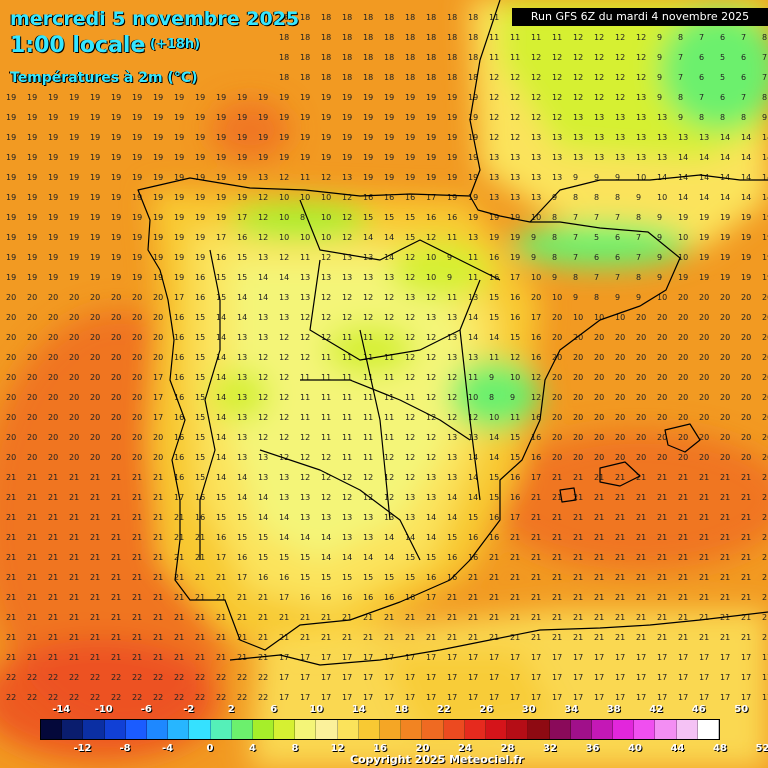 Image resolution: width=768 pixels, height=768 pixels. I want to click on temperature-value: 22, so click(11, 677).